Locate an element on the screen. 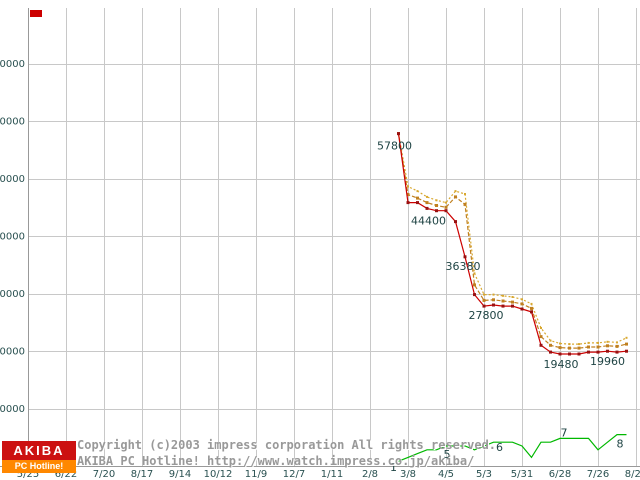 This screenshot has width=640, height=480. data-label: 7 is located at coordinates (564, 432).